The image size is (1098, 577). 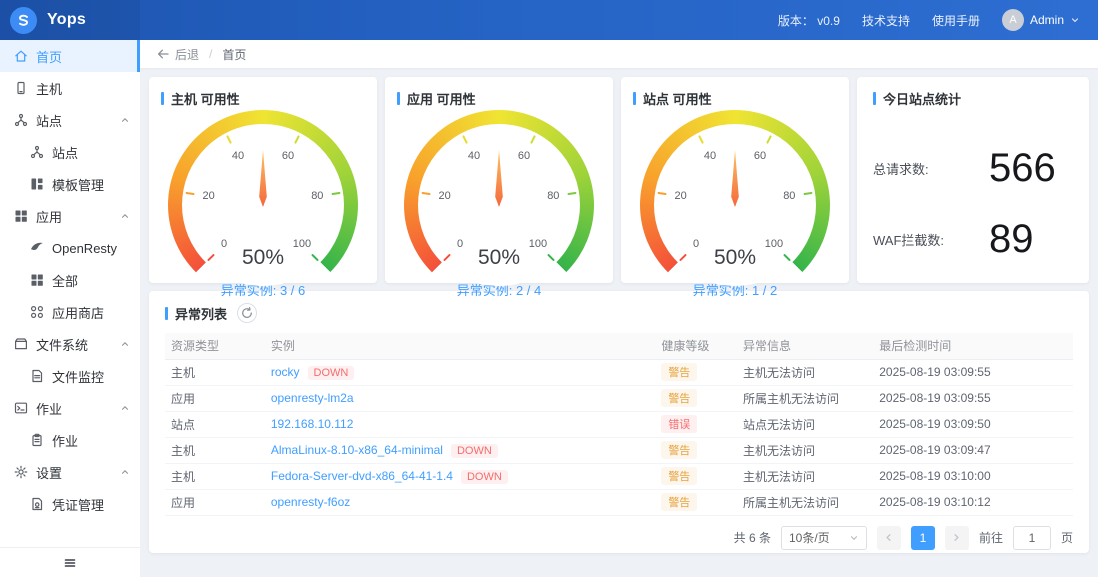 What do you see at coordinates (62, 345) in the screenshot?
I see `sidebar-group-label: 文件系统` at bounding box center [62, 345].